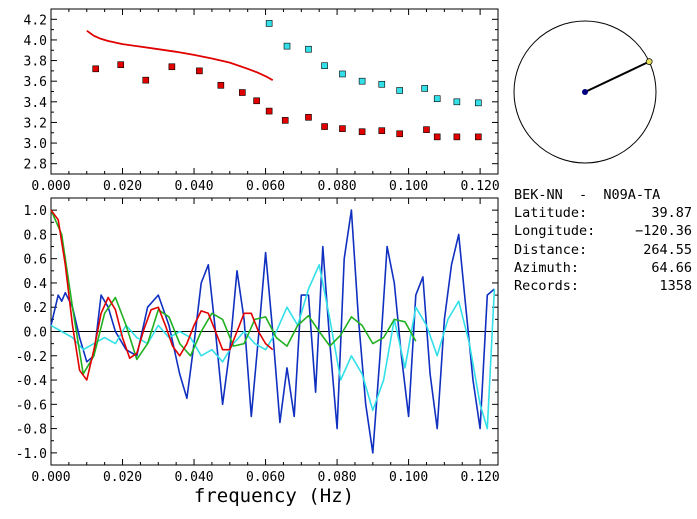 Image resolution: width=697 pixels, height=519 pixels. I want to click on azimuth-line, so click(617, 76).